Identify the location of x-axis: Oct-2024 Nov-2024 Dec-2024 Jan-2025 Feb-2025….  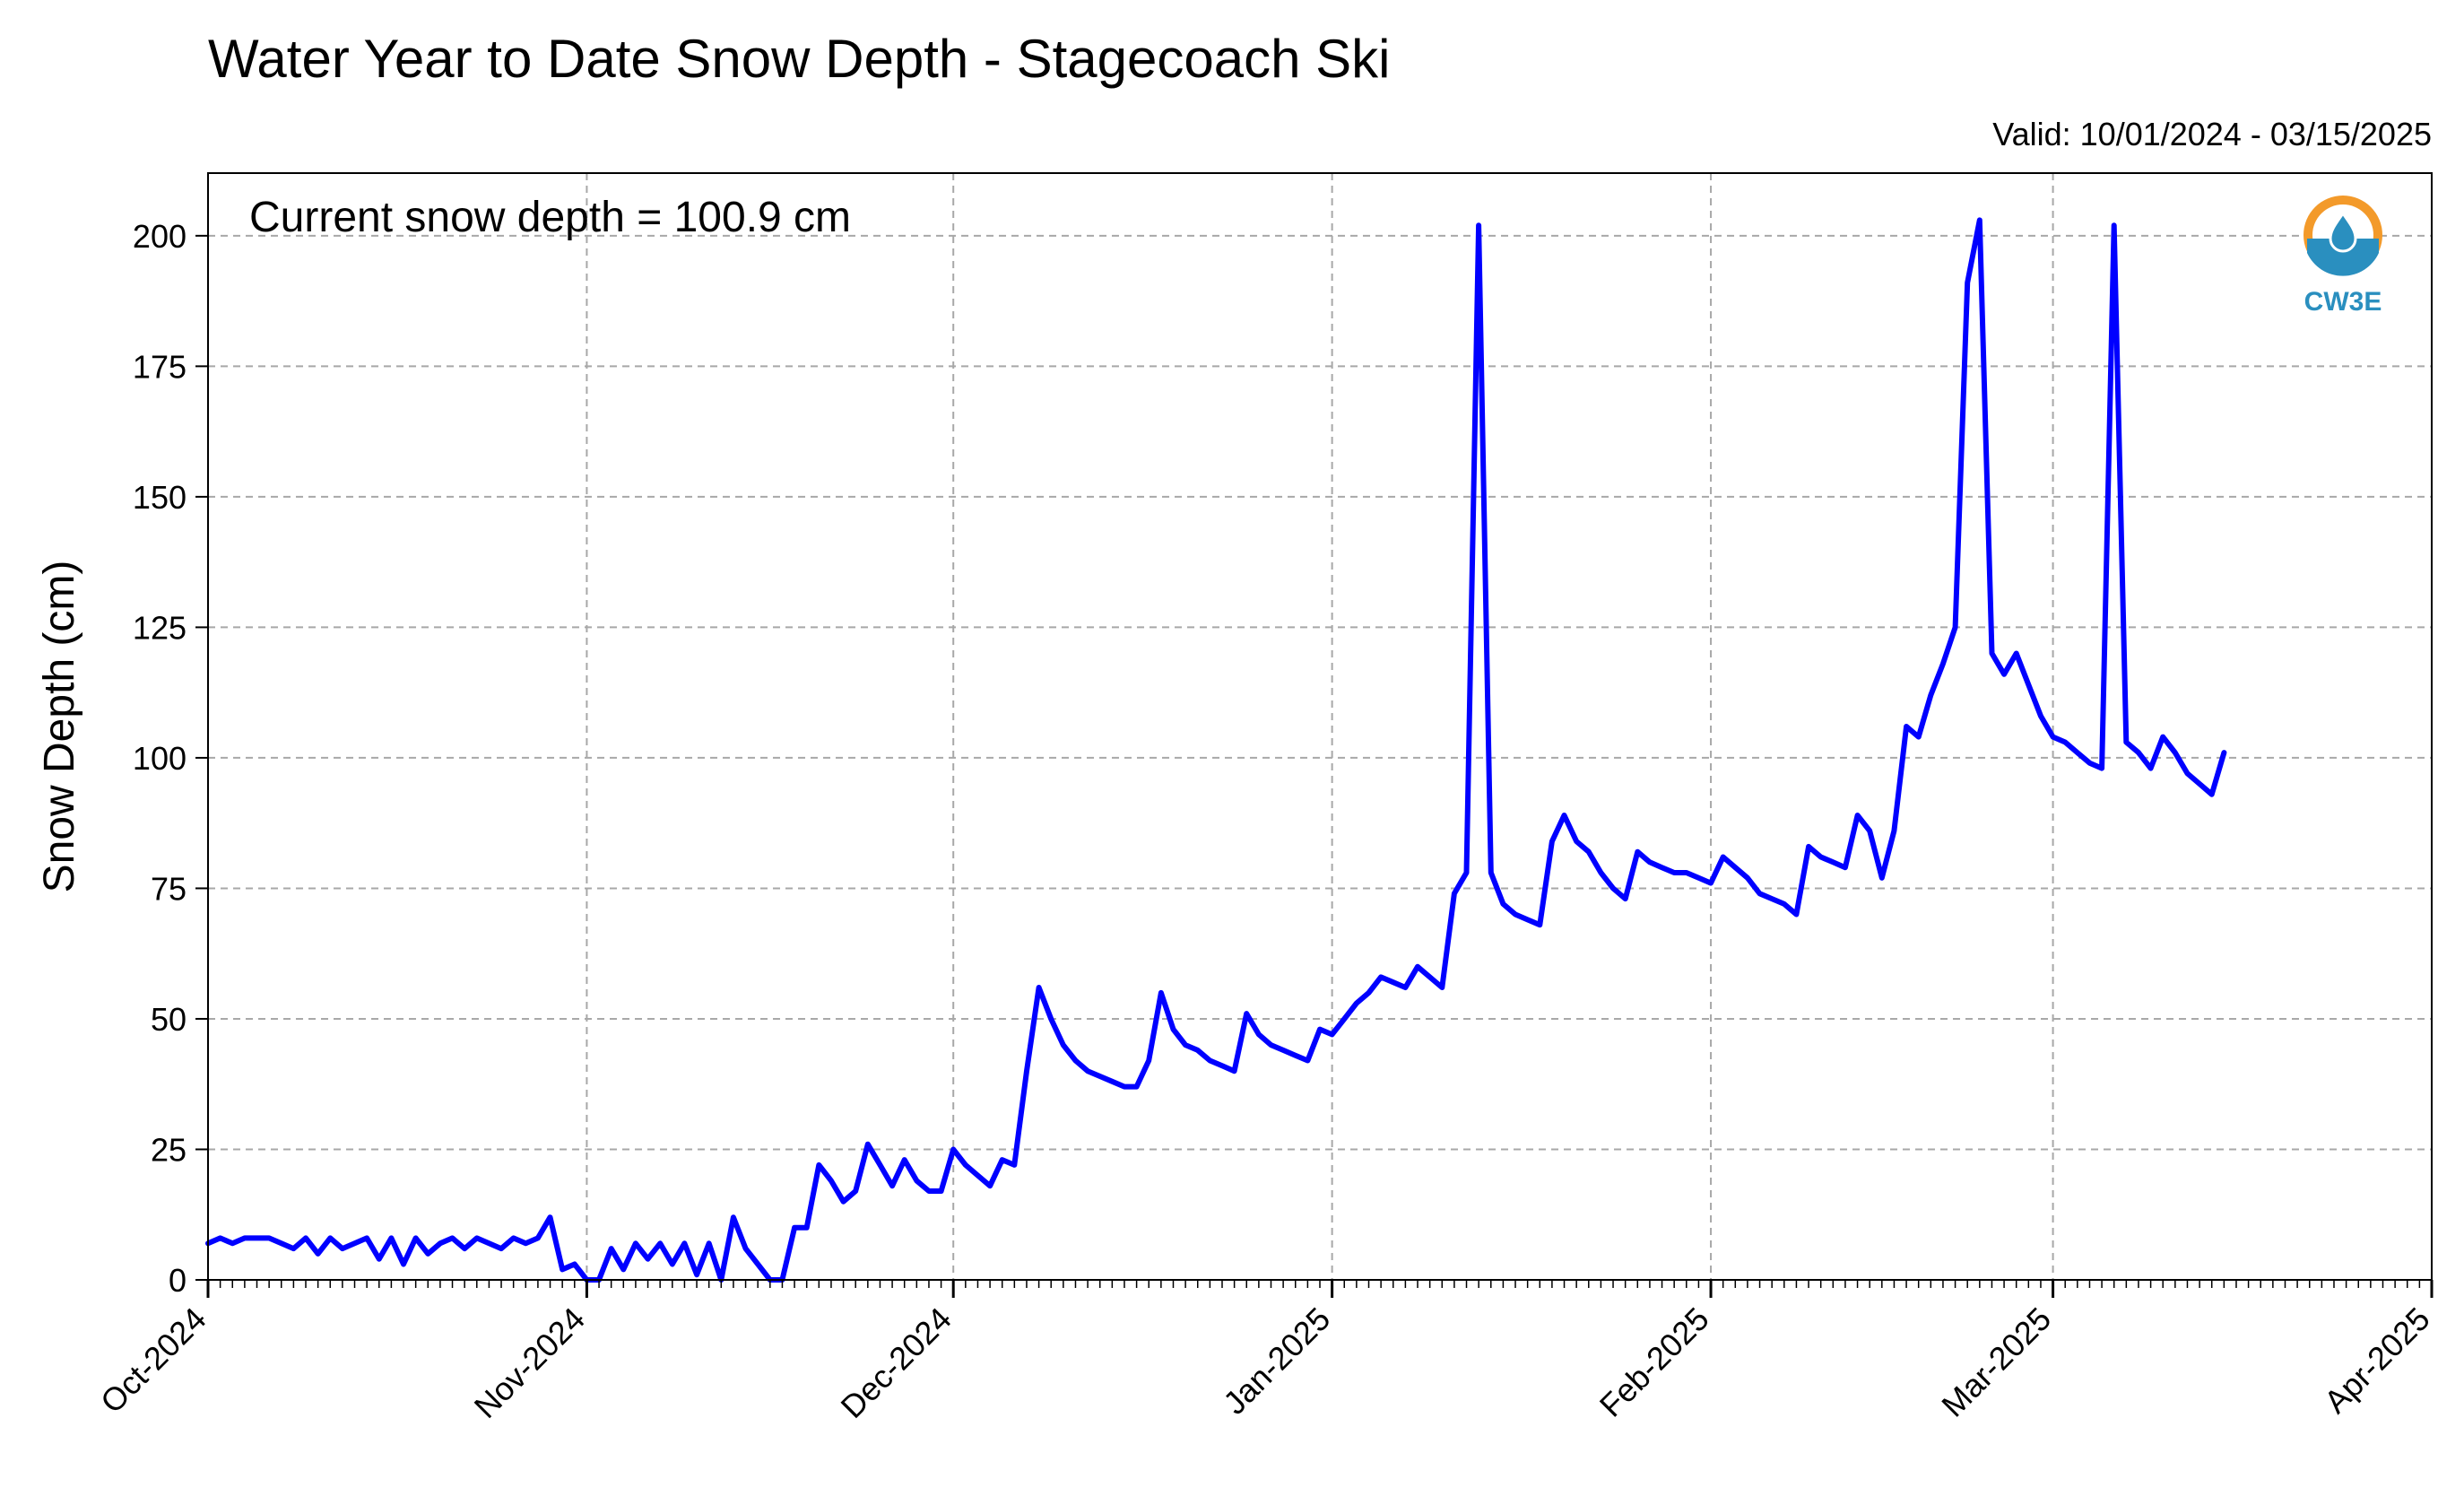
(1265, 1352).